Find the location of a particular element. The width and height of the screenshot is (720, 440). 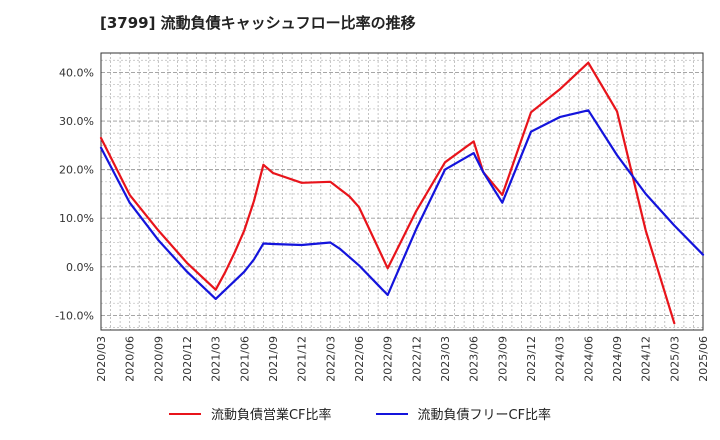

y-tick-label: 20.0% is located at coordinates (76, 170).